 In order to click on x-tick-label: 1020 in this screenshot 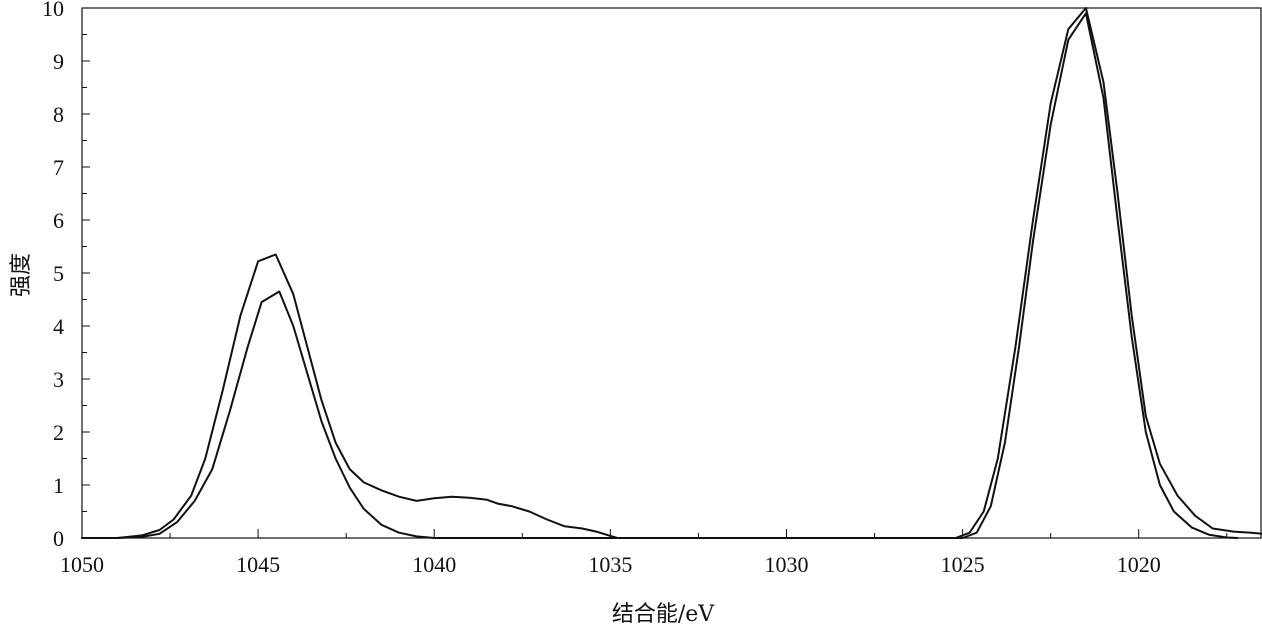, I will do `click(1139, 564)`.